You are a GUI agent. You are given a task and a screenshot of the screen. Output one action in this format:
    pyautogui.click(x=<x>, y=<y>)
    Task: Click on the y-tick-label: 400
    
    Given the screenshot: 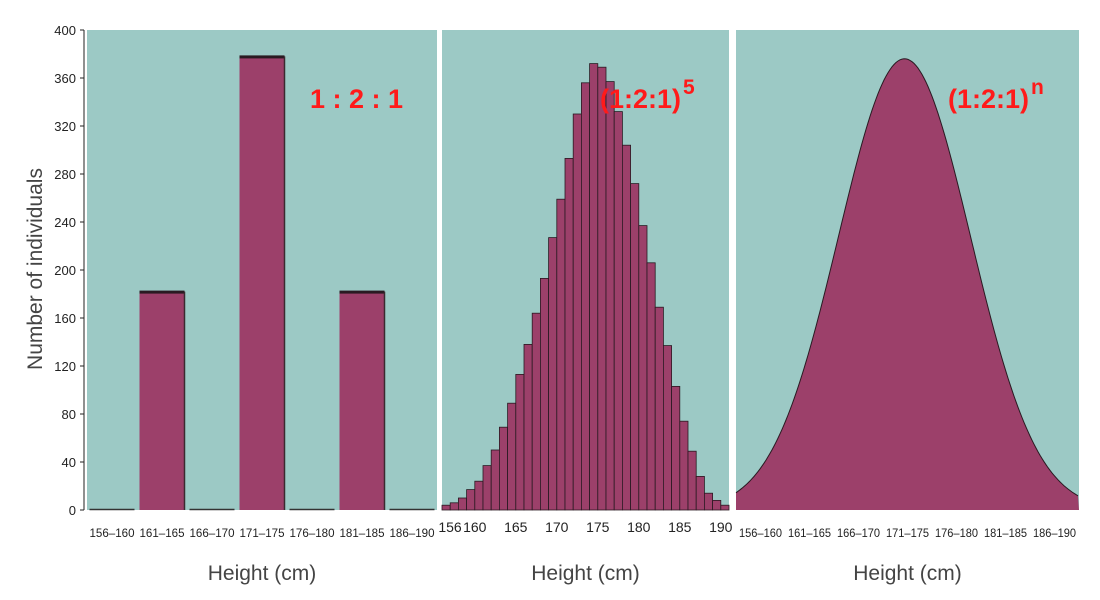 What is the action you would take?
    pyautogui.click(x=65, y=30)
    